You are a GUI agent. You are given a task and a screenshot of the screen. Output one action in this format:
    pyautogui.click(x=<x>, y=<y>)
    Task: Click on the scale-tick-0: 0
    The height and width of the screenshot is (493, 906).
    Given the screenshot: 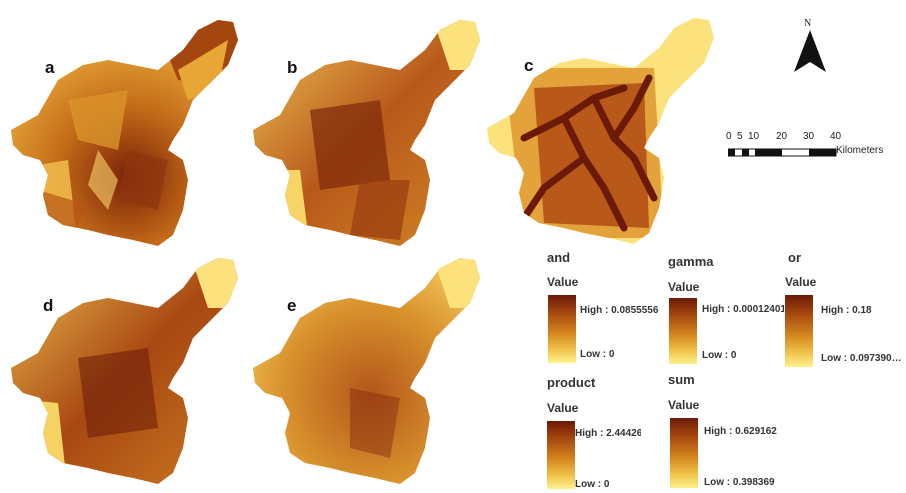 What is the action you would take?
    pyautogui.click(x=729, y=136)
    